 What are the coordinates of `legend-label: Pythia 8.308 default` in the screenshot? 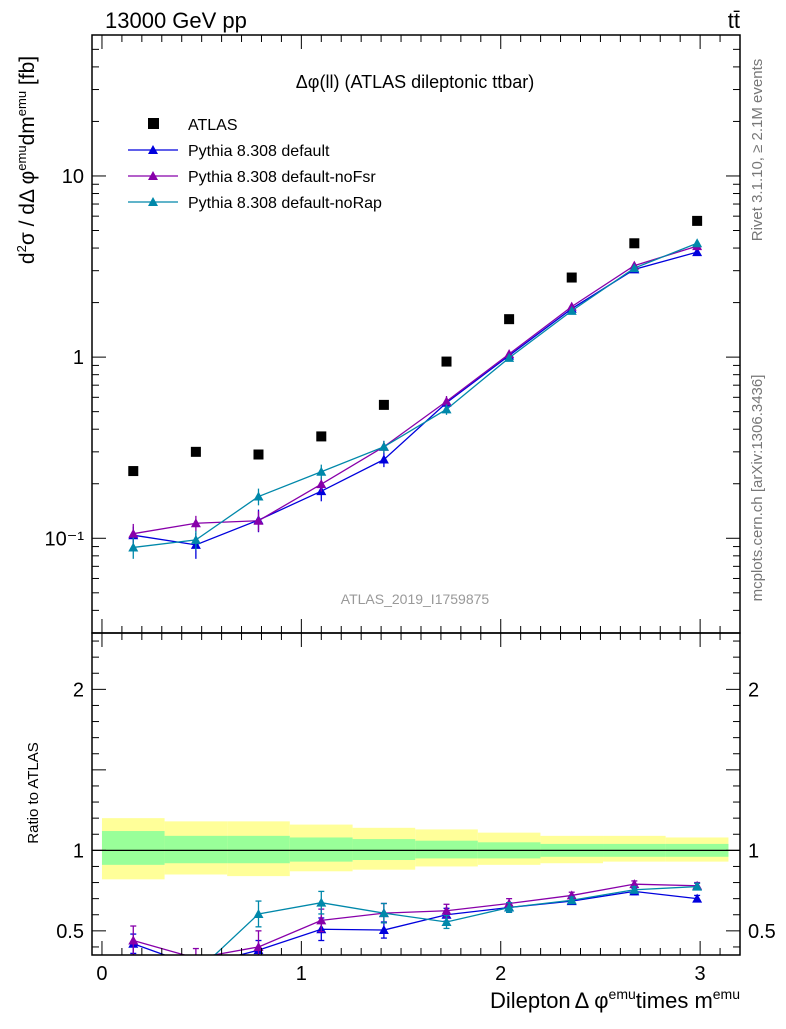 It's located at (259, 151).